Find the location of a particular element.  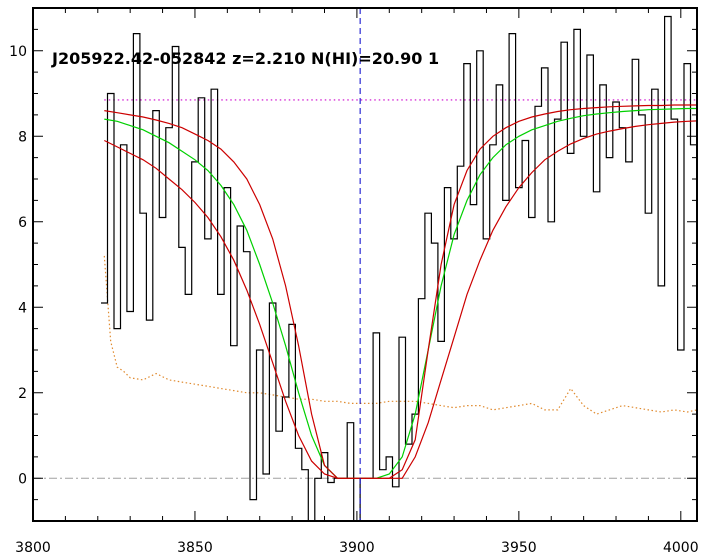

chart-title: J205922.42-052842 z=2.210 N(HI)=20.90 1 is located at coordinates (245, 58).